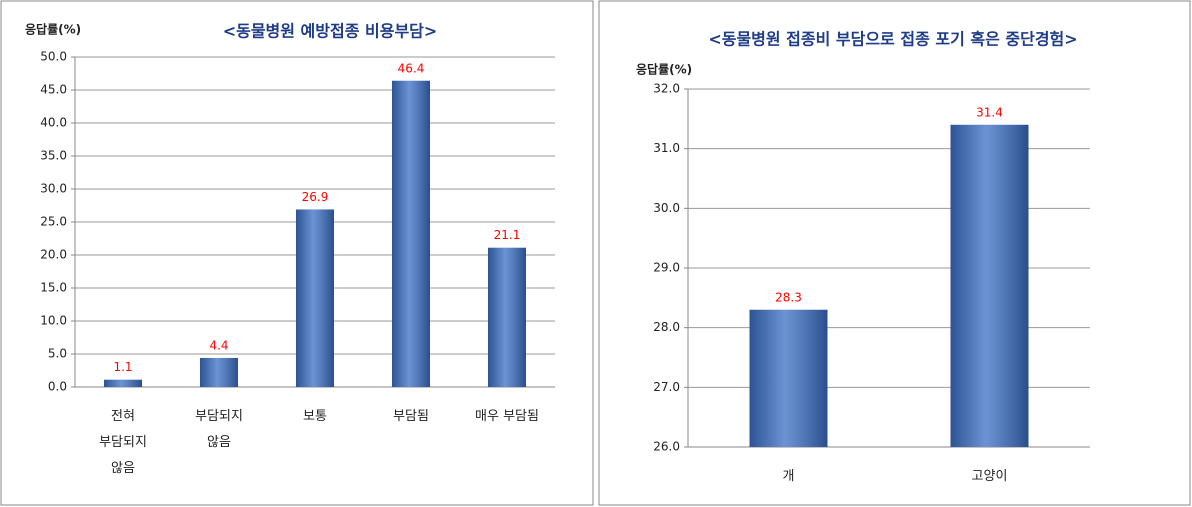  What do you see at coordinates (666, 89) in the screenshot?
I see `y-tick-label: 32.0` at bounding box center [666, 89].